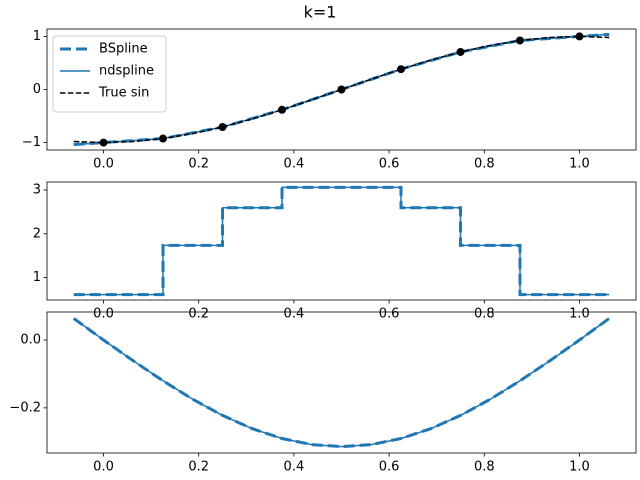  Describe the element at coordinates (126, 71) in the screenshot. I see `legend-label: ndspline` at that location.